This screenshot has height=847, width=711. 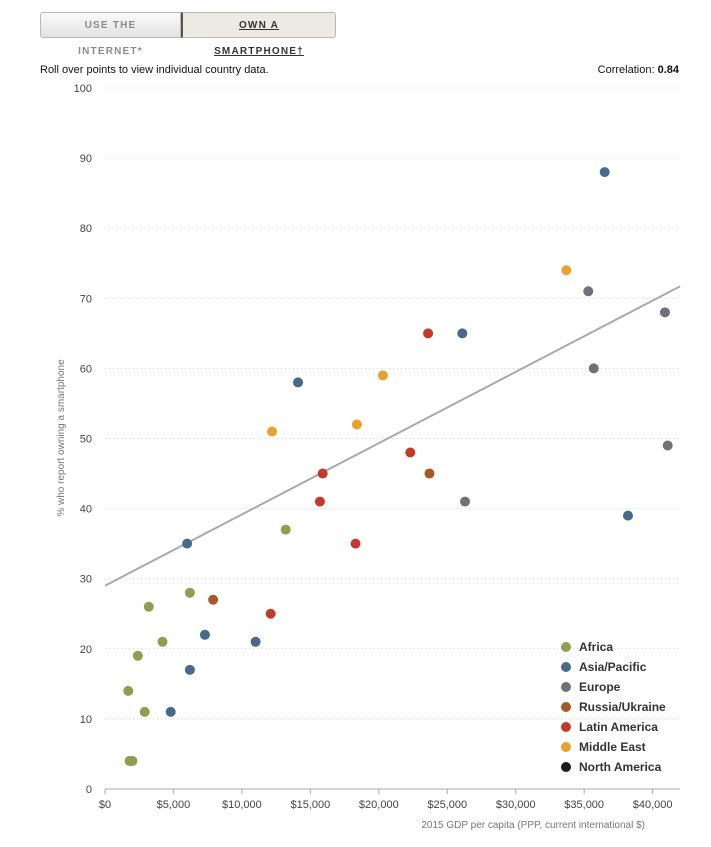 What do you see at coordinates (61, 438) in the screenshot?
I see `y-axis-title: % who report owning a smartphone` at bounding box center [61, 438].